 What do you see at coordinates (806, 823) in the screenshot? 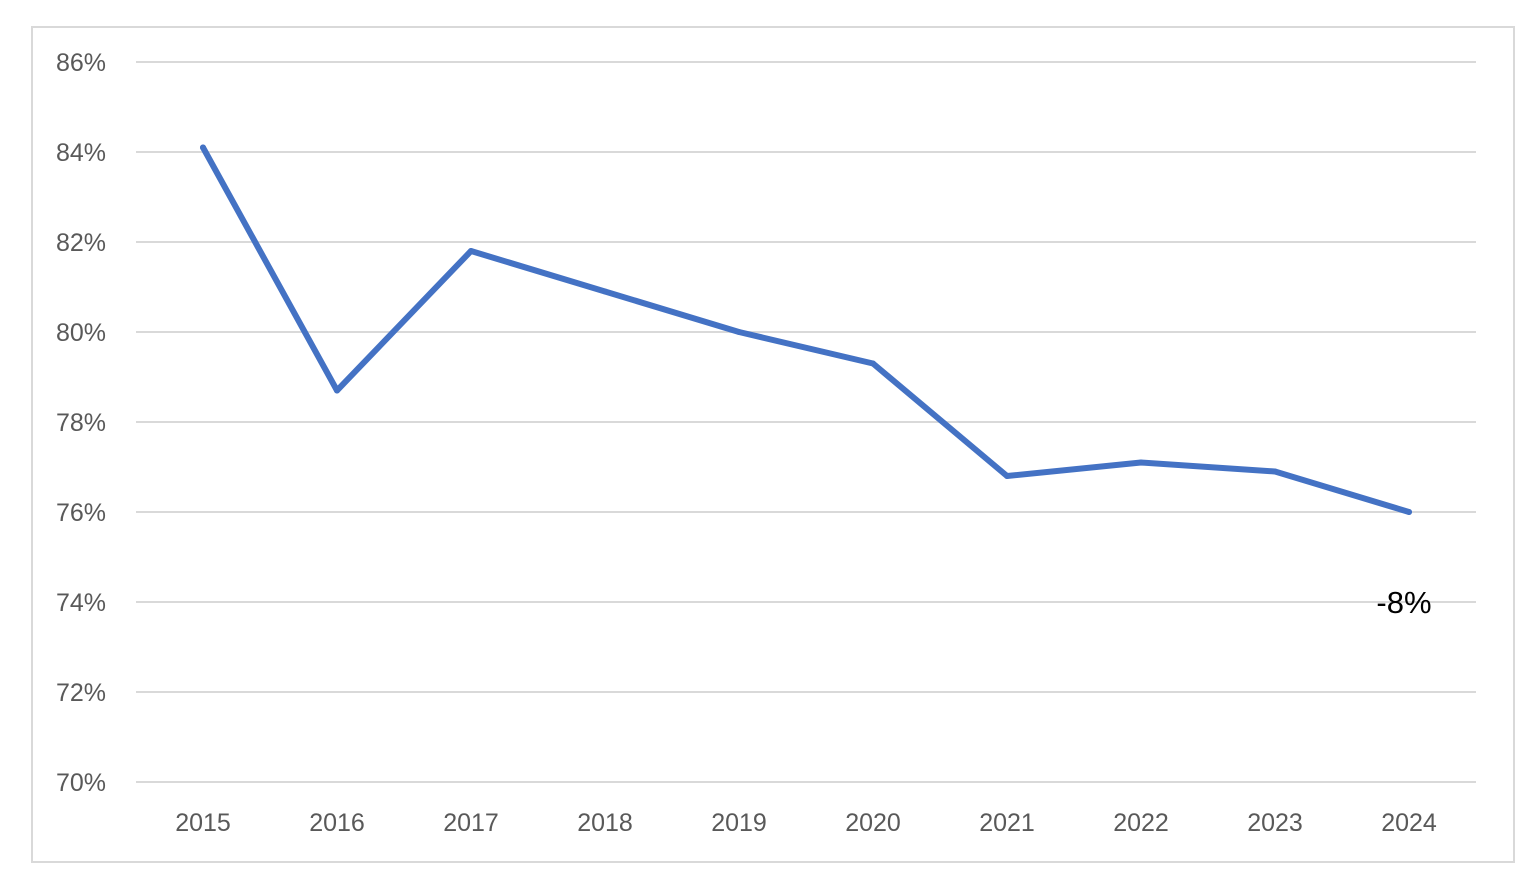
I see `x-axis-tick-labels: 2015 2016 2017 2018 2019 2020 2021 2022 2023 2024` at bounding box center [806, 823].